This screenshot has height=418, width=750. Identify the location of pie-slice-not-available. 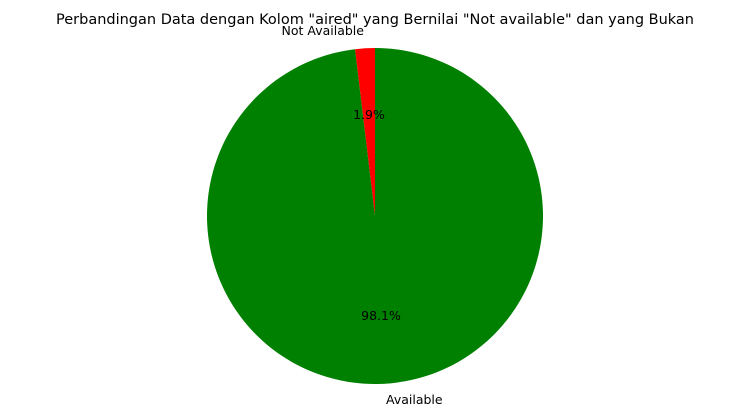
(364, 132).